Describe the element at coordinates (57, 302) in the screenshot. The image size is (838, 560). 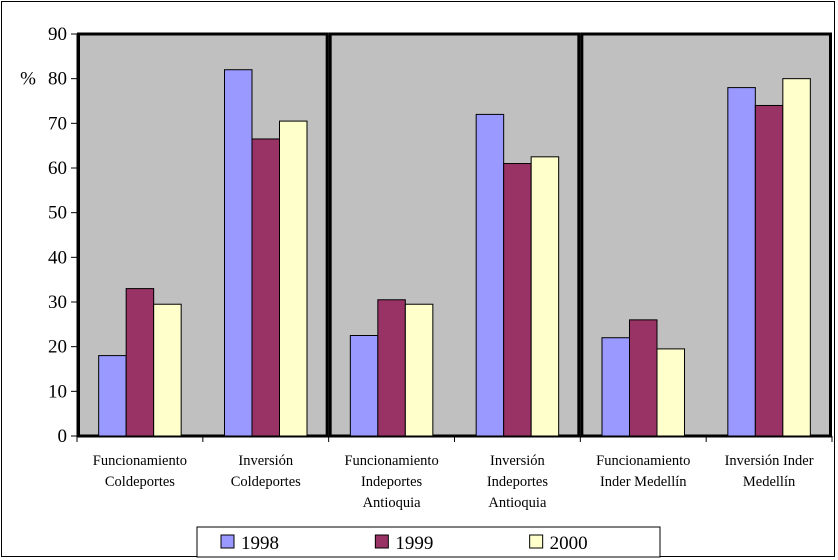
I see `y-tick-label: 30` at that location.